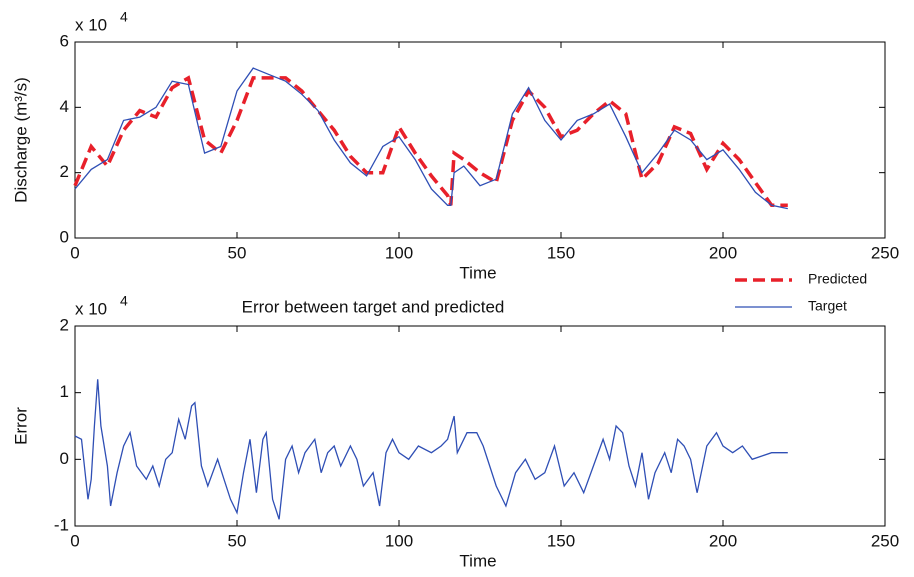 The height and width of the screenshot is (577, 914). I want to click on y-axis-label: Discharge (m³/s), so click(20, 140).